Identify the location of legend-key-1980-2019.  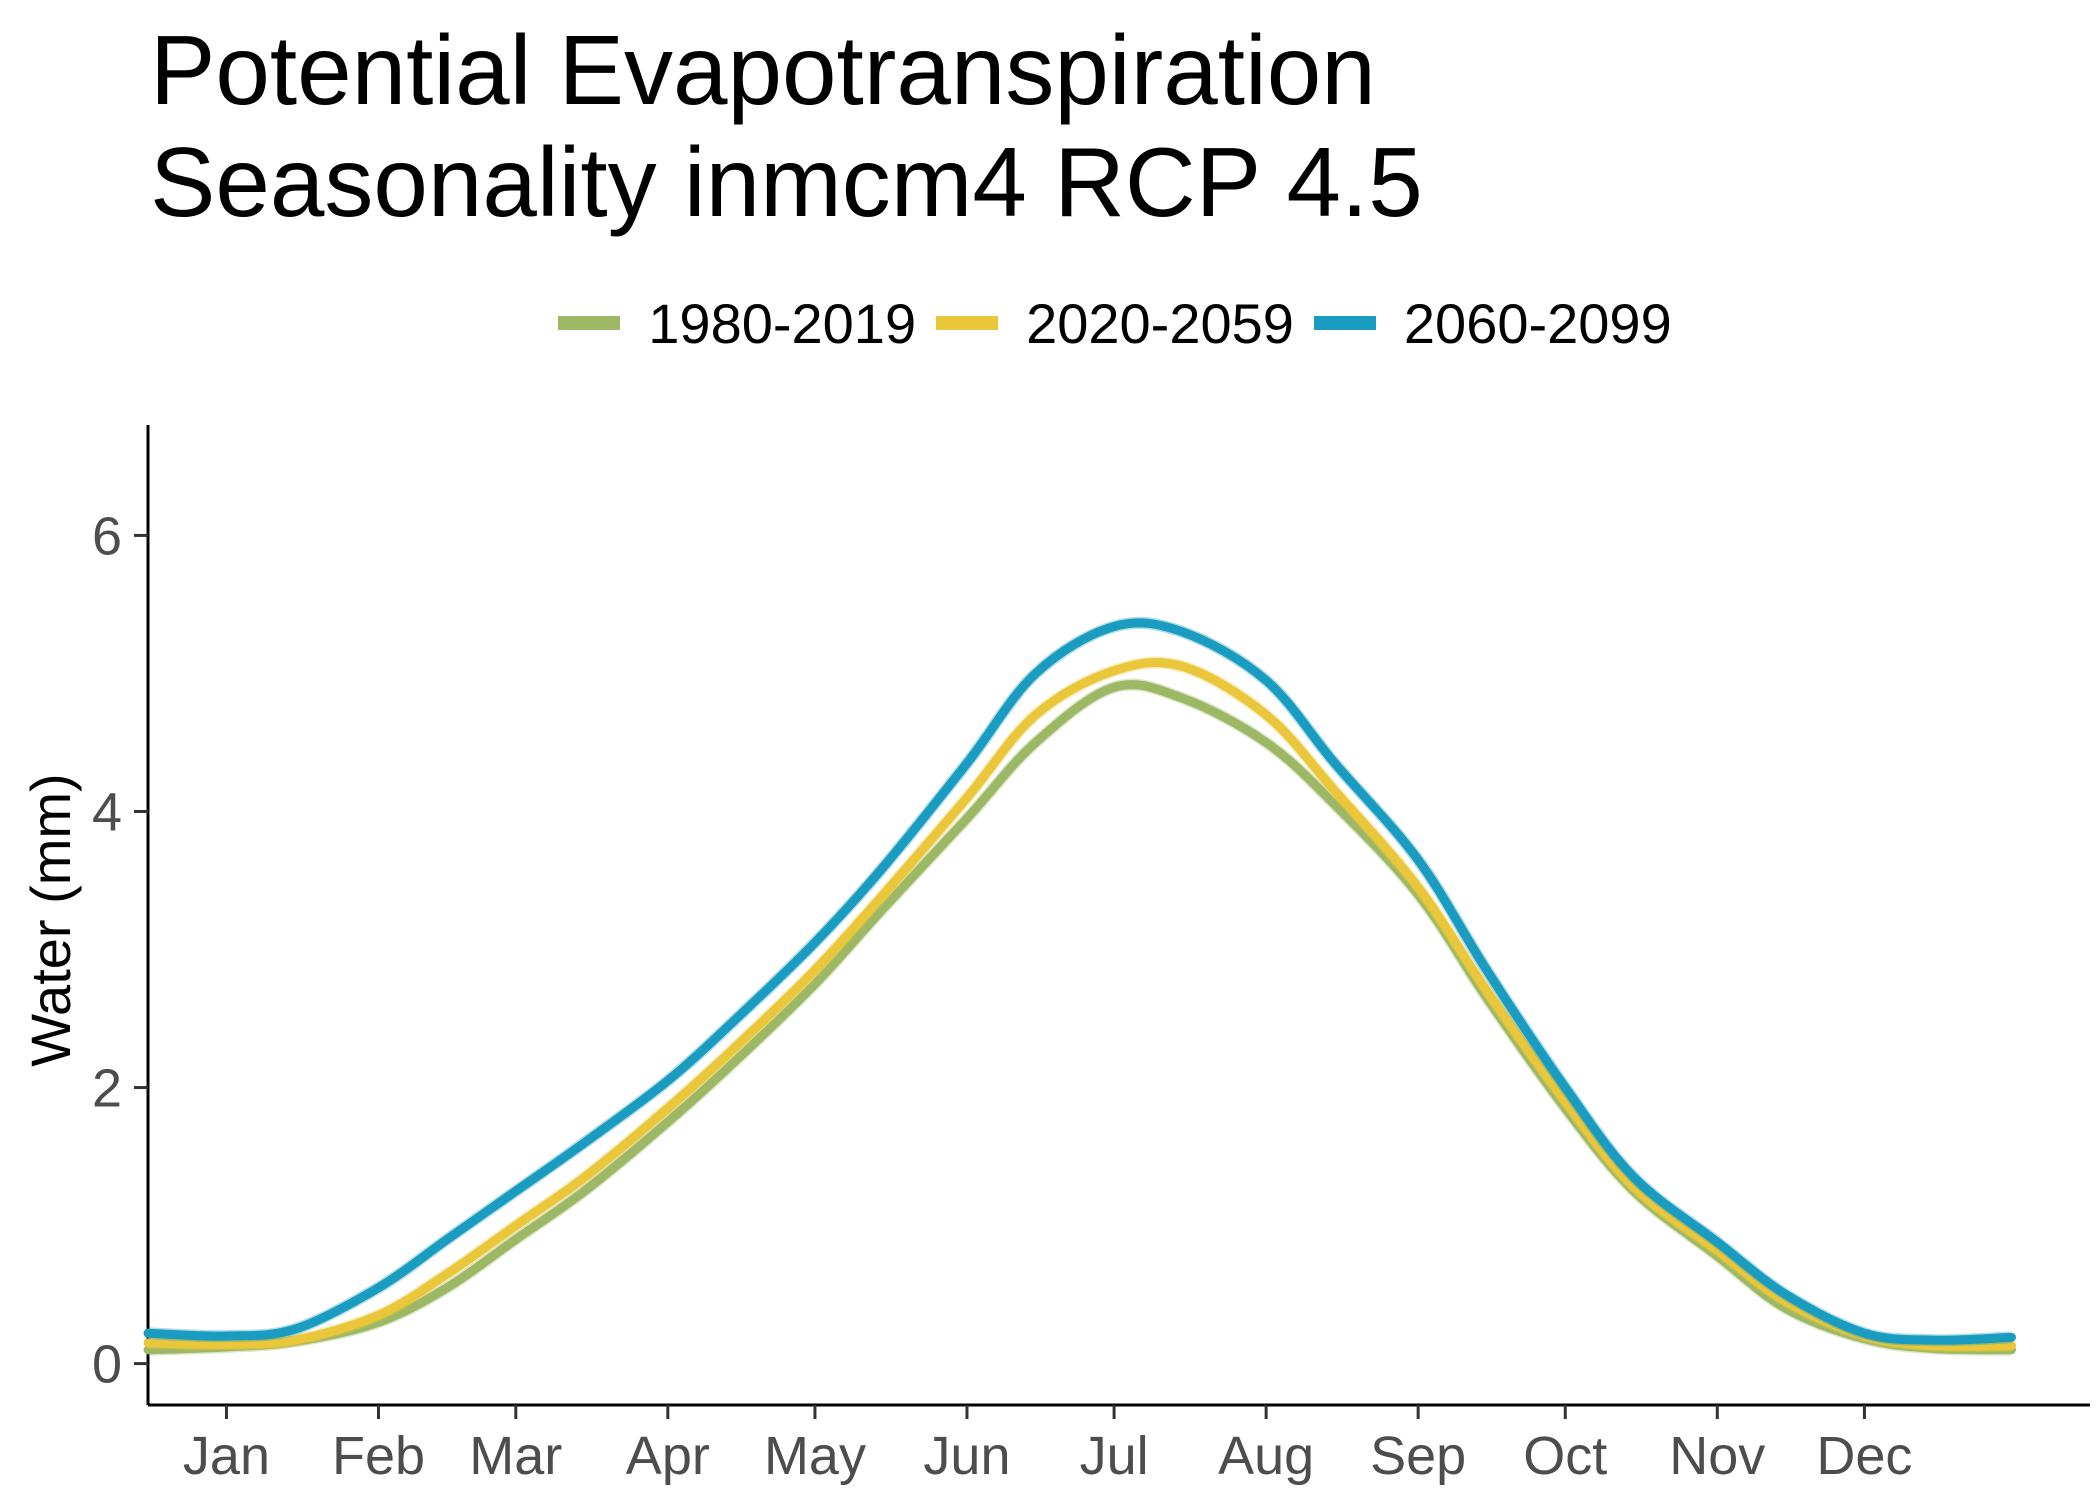
(589, 323).